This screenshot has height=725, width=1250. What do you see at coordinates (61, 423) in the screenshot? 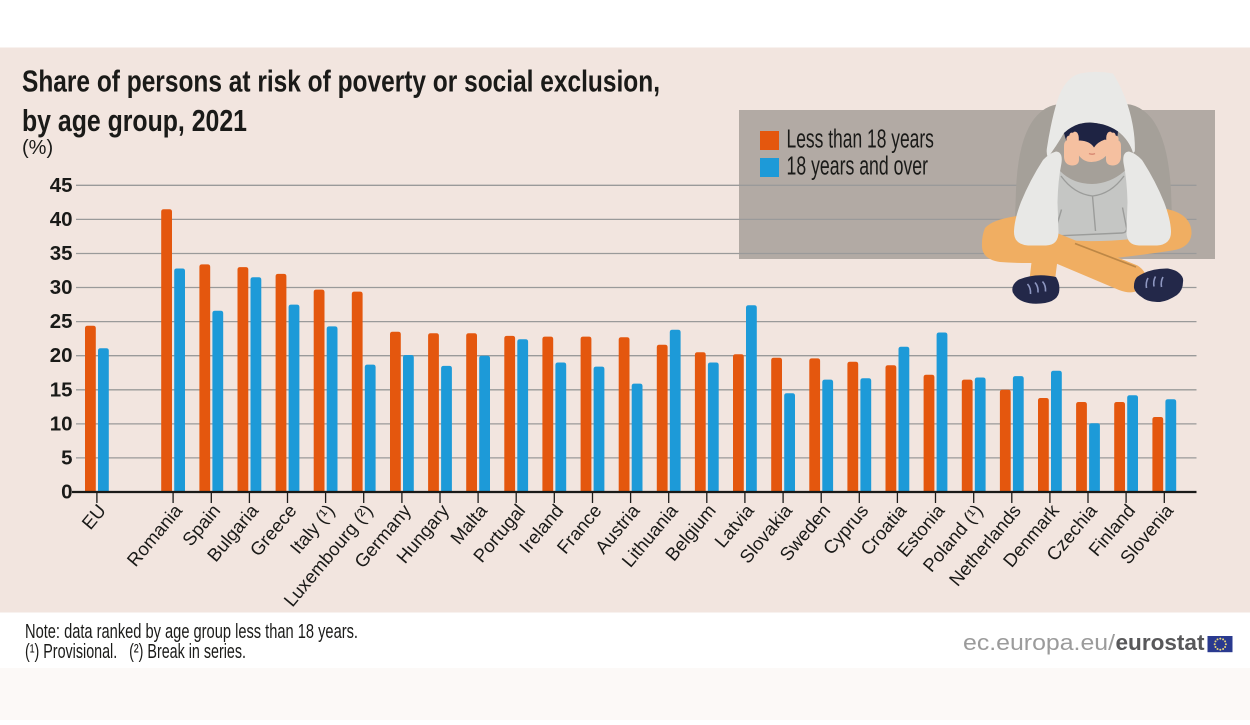
I see `svg-text: 10` at bounding box center [61, 423].